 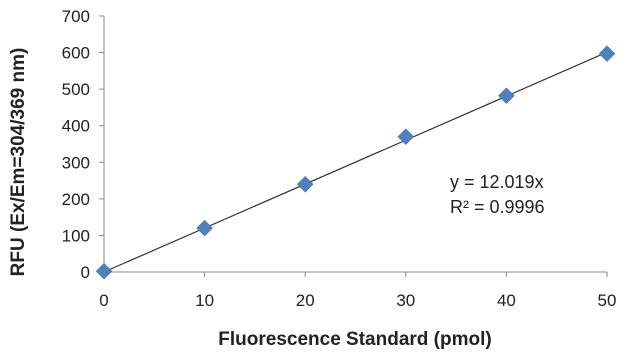 What do you see at coordinates (204, 300) in the screenshot?
I see `x-tick-label: 10` at bounding box center [204, 300].